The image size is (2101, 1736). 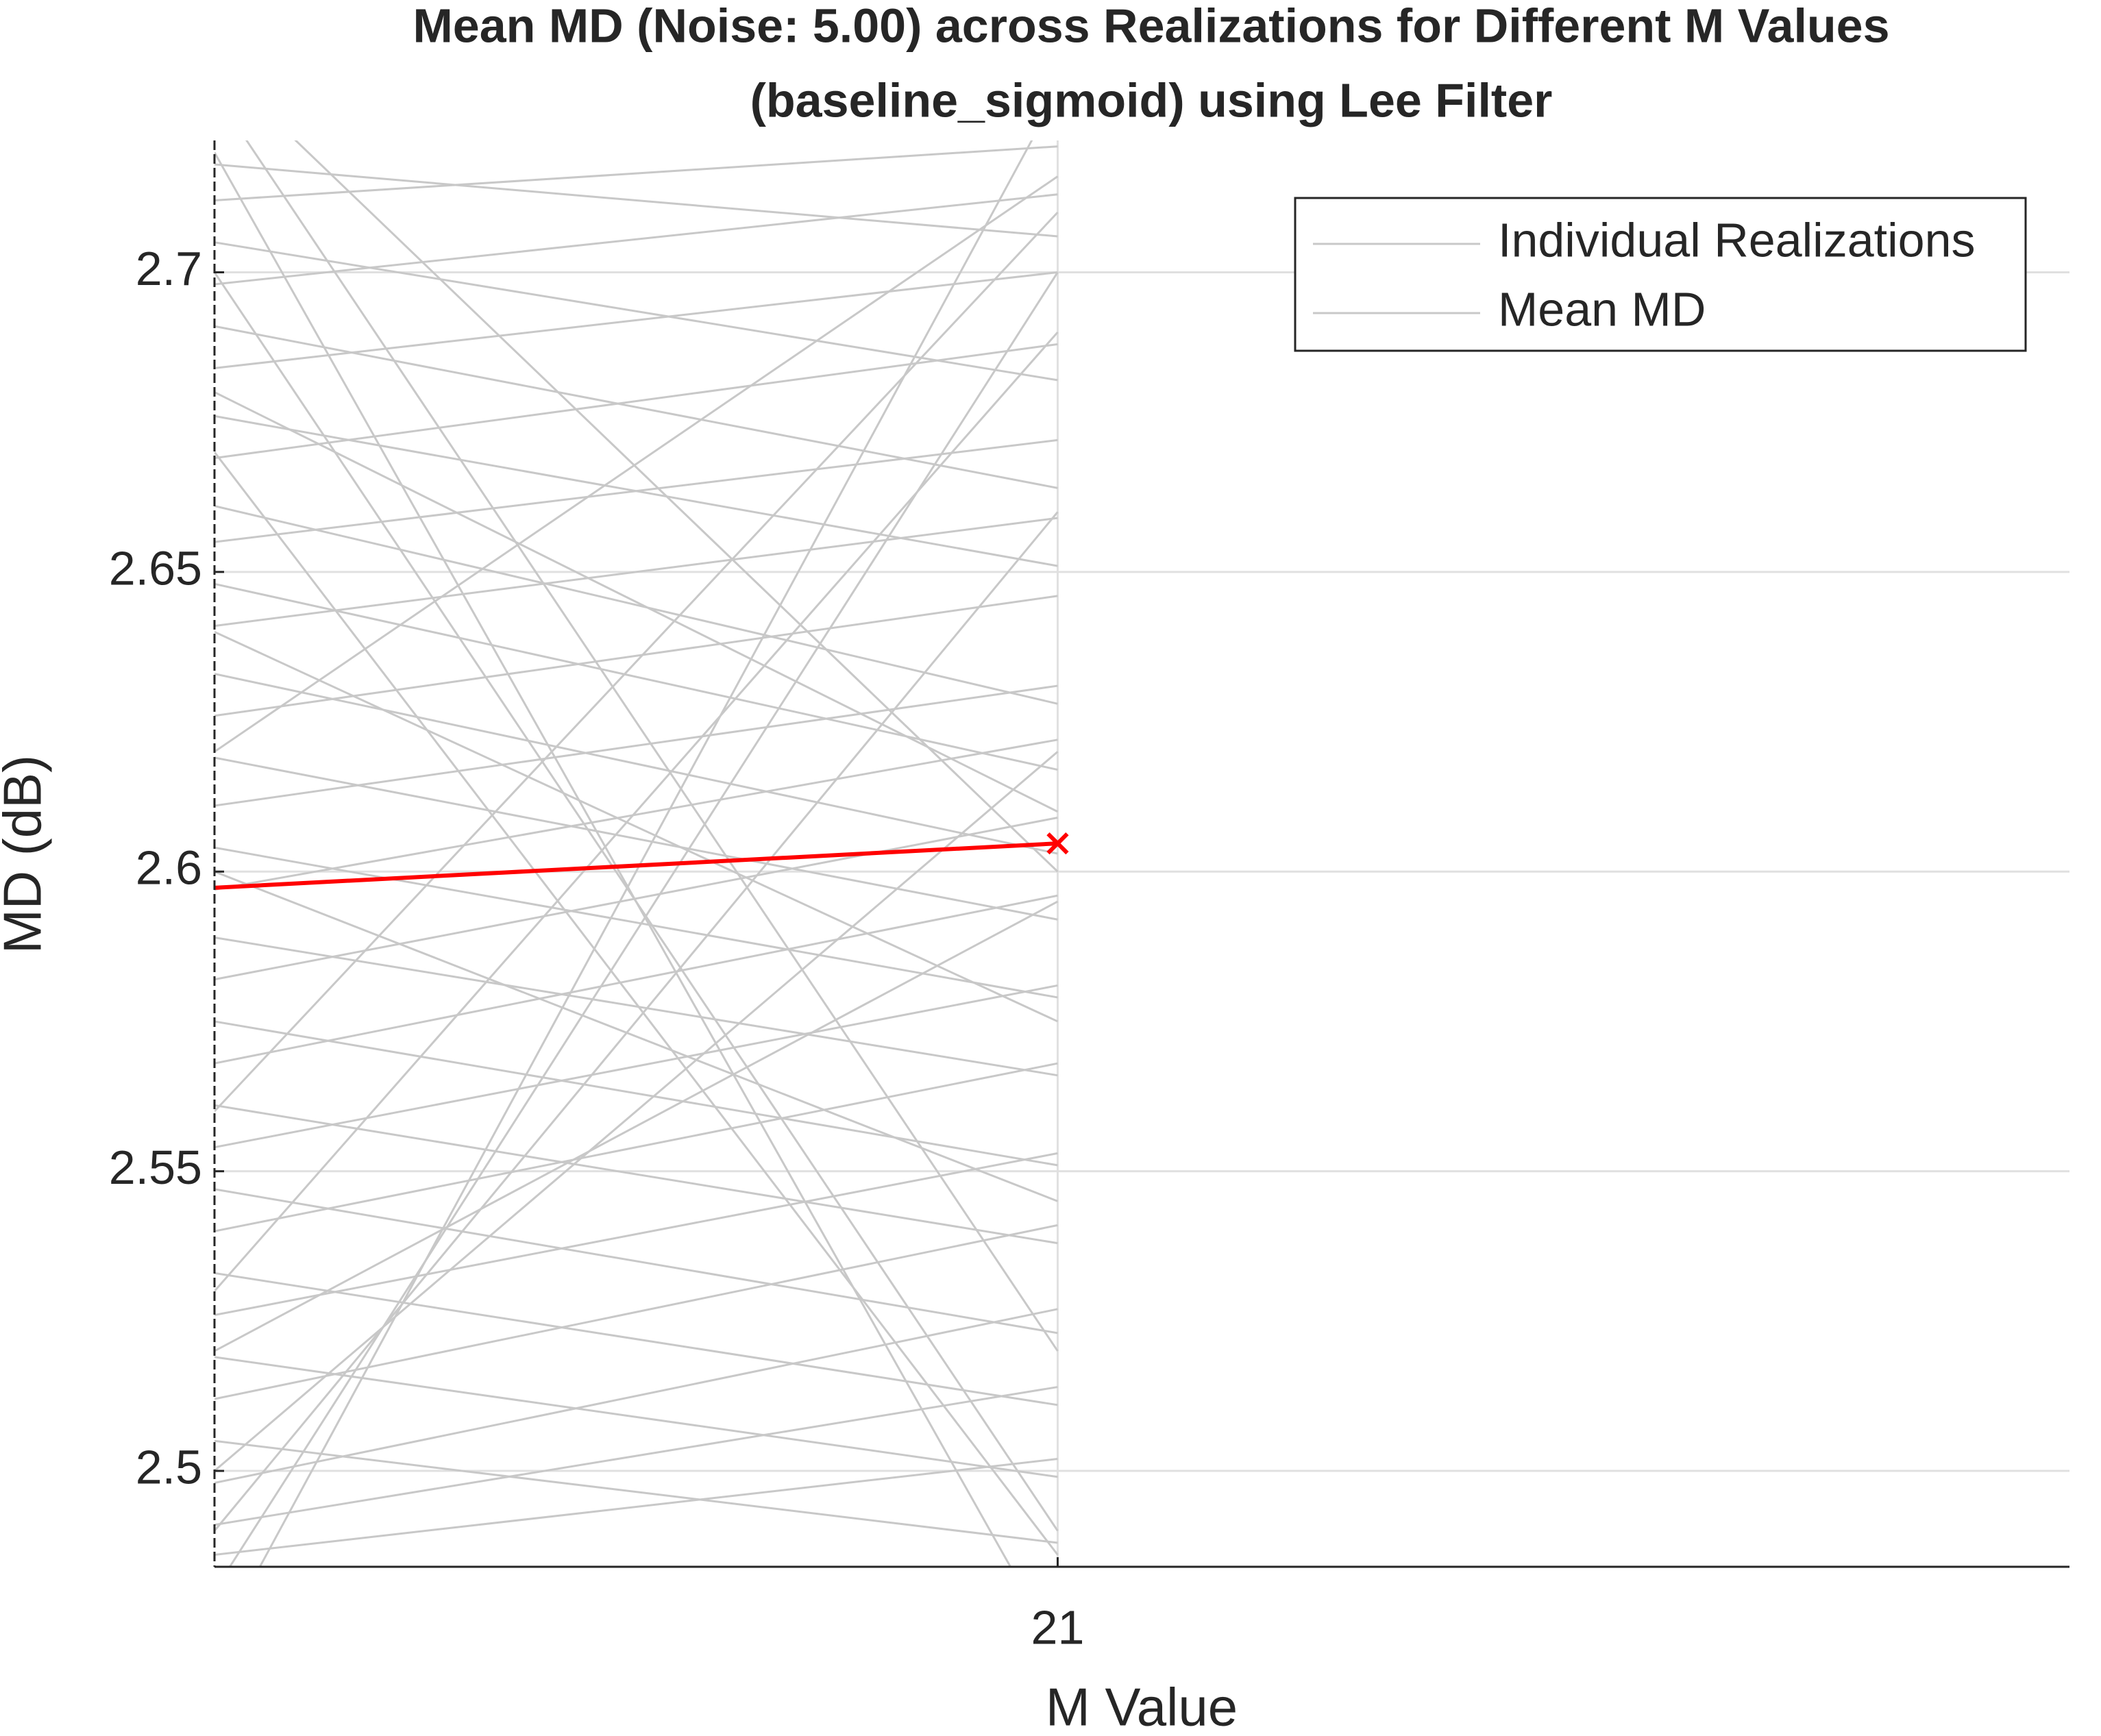 What do you see at coordinates (169, 268) in the screenshot?
I see `y-tick-label: 2.7` at bounding box center [169, 268].